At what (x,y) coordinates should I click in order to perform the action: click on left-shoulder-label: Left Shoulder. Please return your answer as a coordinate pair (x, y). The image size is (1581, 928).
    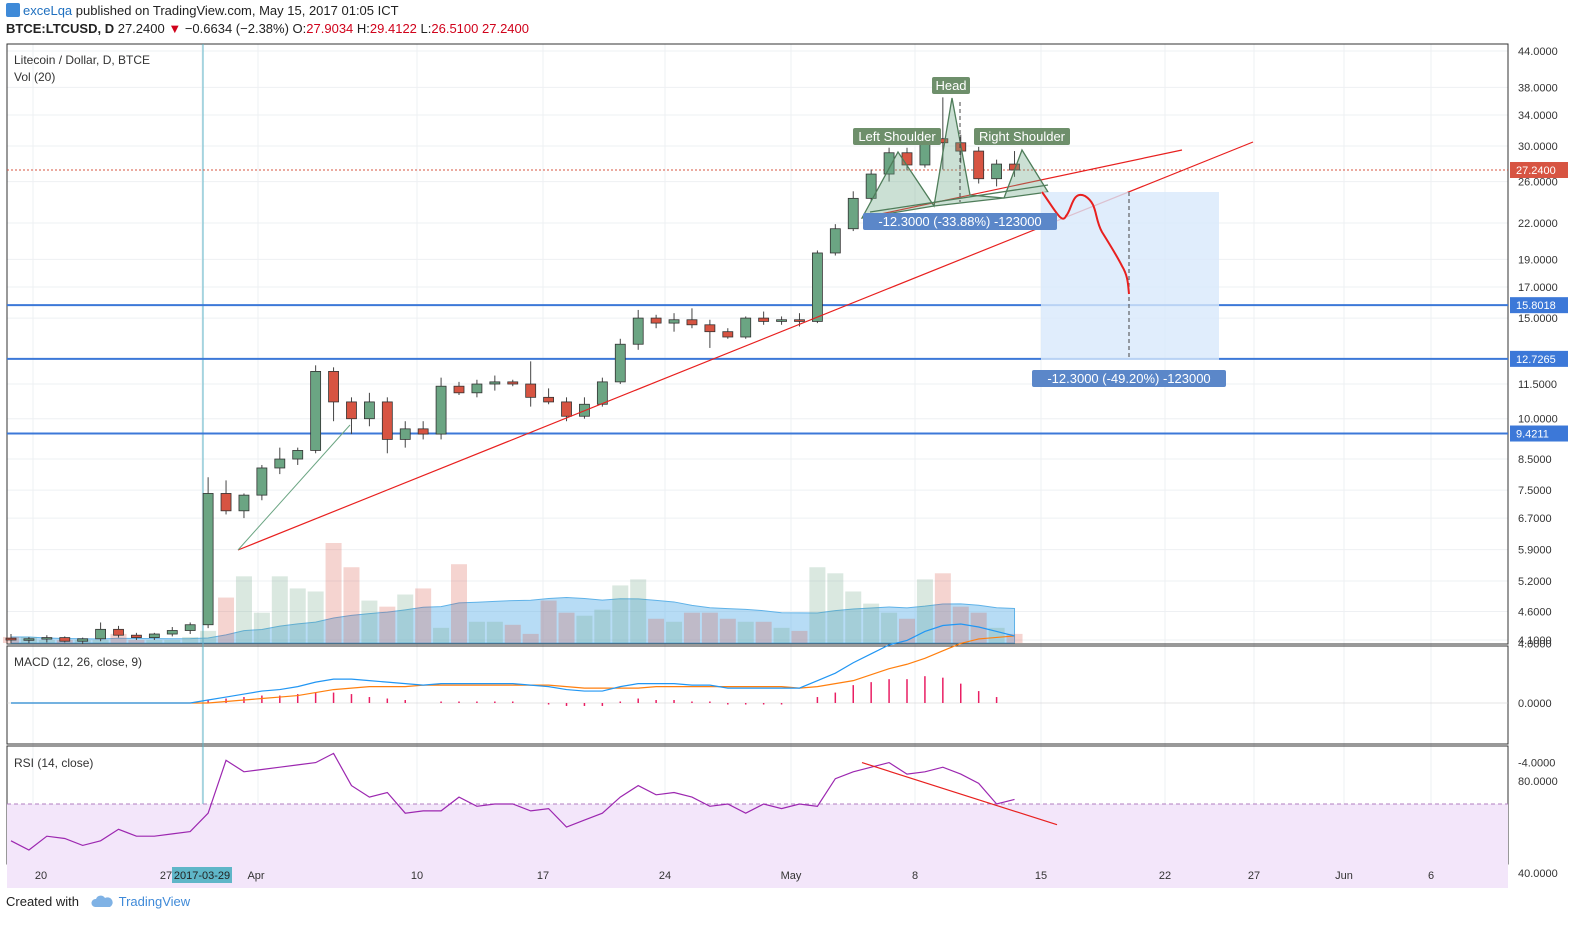
    Looking at the image, I should click on (897, 136).